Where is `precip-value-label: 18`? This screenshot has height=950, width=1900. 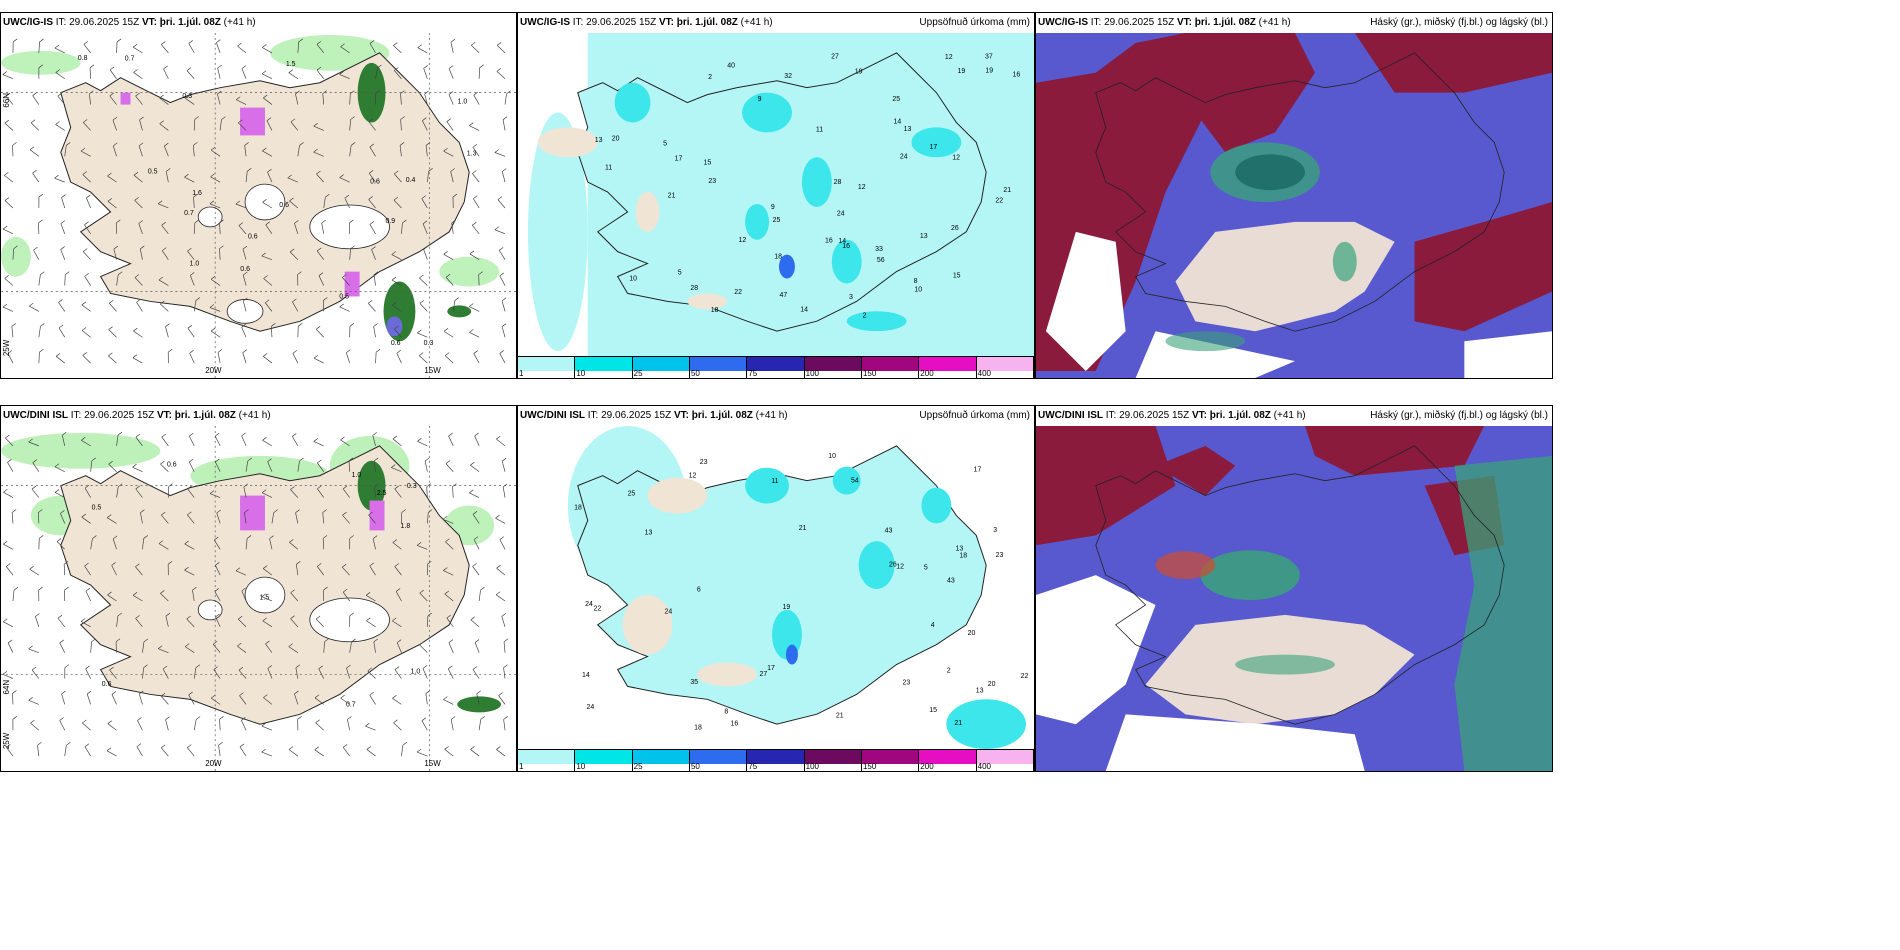 precip-value-label: 18 is located at coordinates (698, 728).